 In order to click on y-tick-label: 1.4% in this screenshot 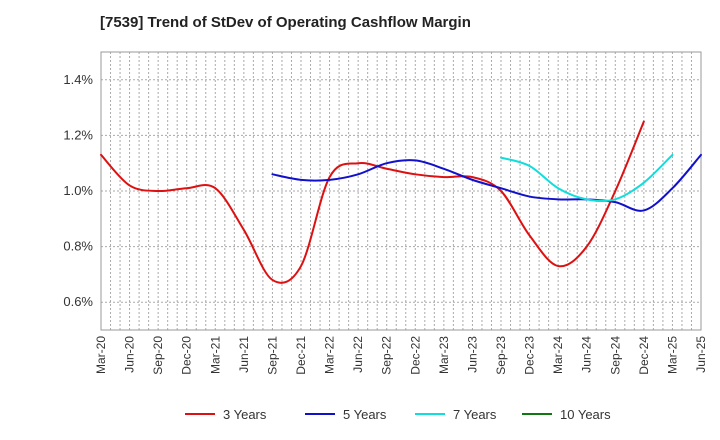, I will do `click(78, 79)`.